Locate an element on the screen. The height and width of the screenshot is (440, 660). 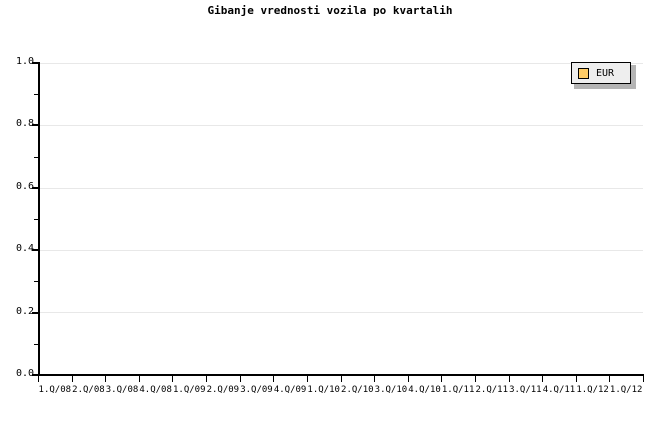
x-tick-label: 4.Q/10 is located at coordinates (424, 390).